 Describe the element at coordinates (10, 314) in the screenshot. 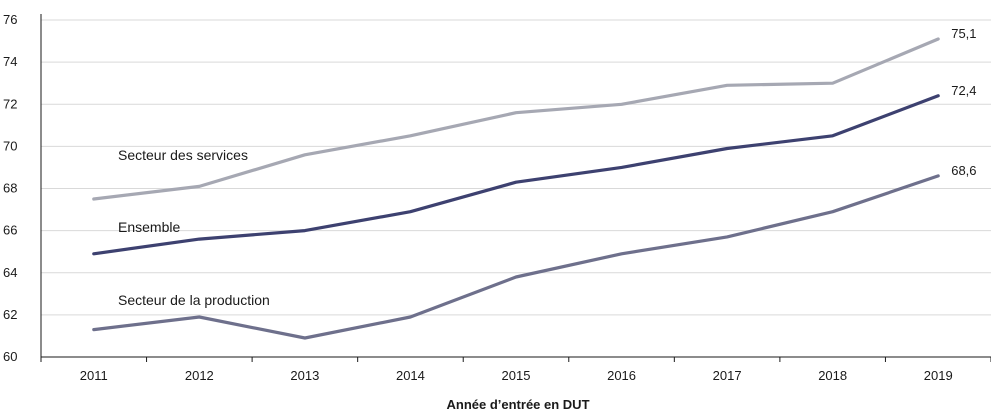

I see `y-tick-label: 62` at that location.